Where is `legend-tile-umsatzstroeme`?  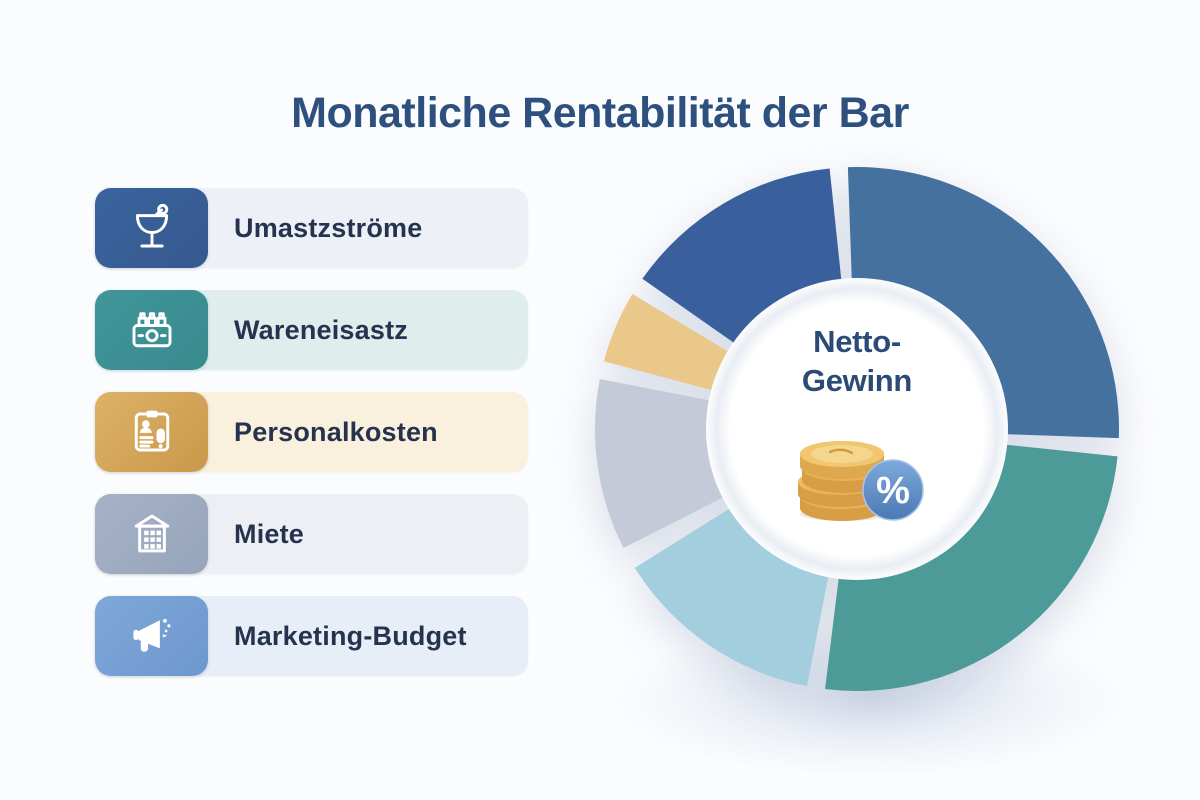 legend-tile-umsatzstroeme is located at coordinates (151, 228).